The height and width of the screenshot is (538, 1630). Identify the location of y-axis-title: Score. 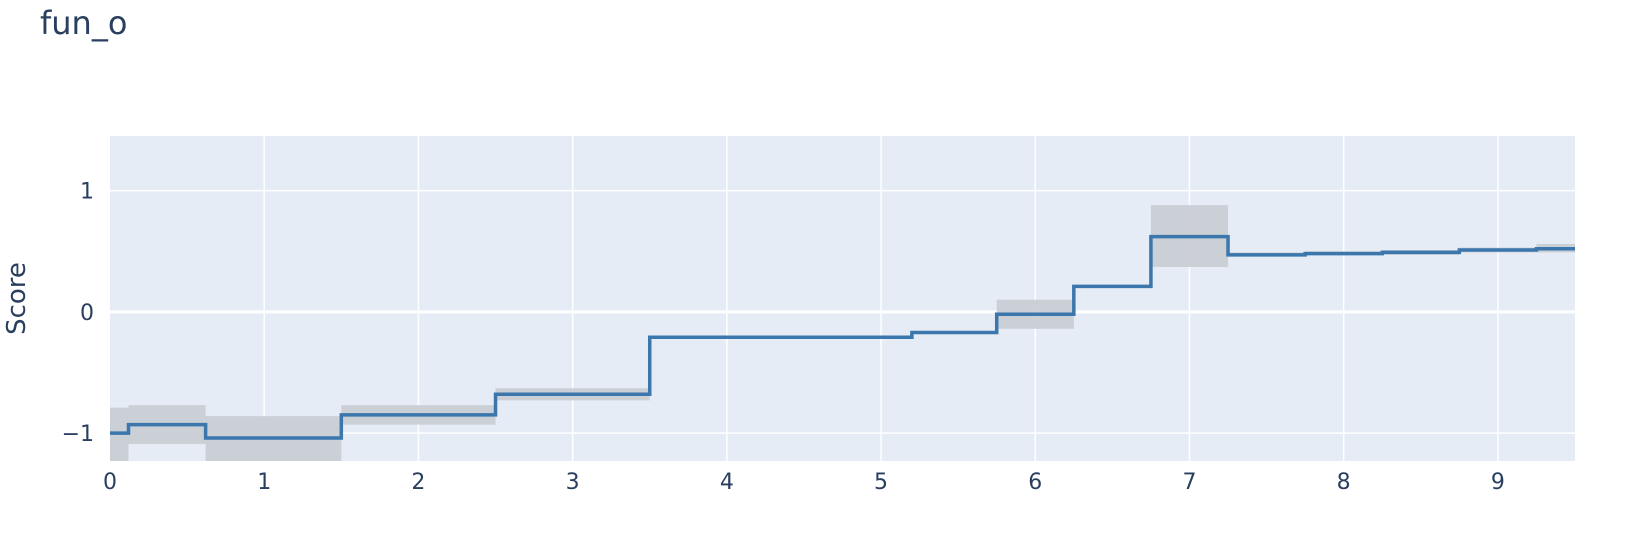
(17, 298).